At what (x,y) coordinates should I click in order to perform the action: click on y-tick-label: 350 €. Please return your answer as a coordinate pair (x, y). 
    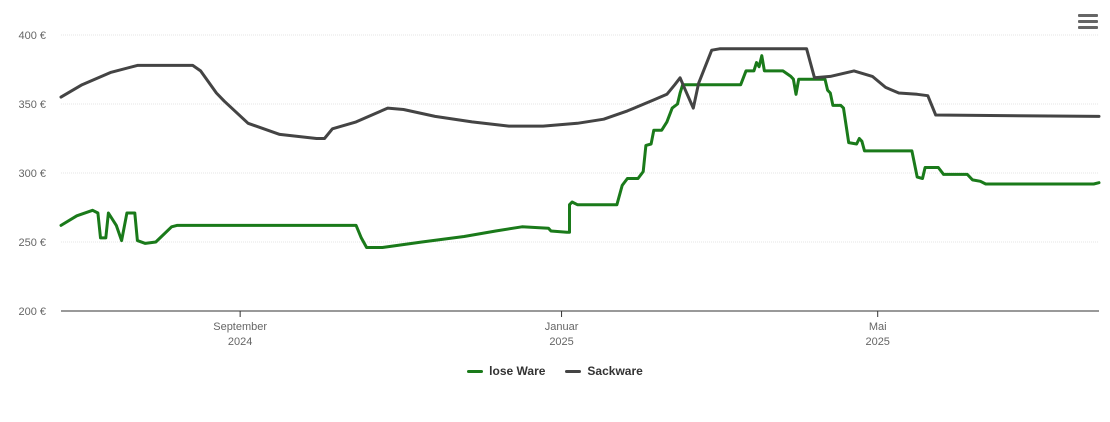
    Looking at the image, I should click on (32, 105).